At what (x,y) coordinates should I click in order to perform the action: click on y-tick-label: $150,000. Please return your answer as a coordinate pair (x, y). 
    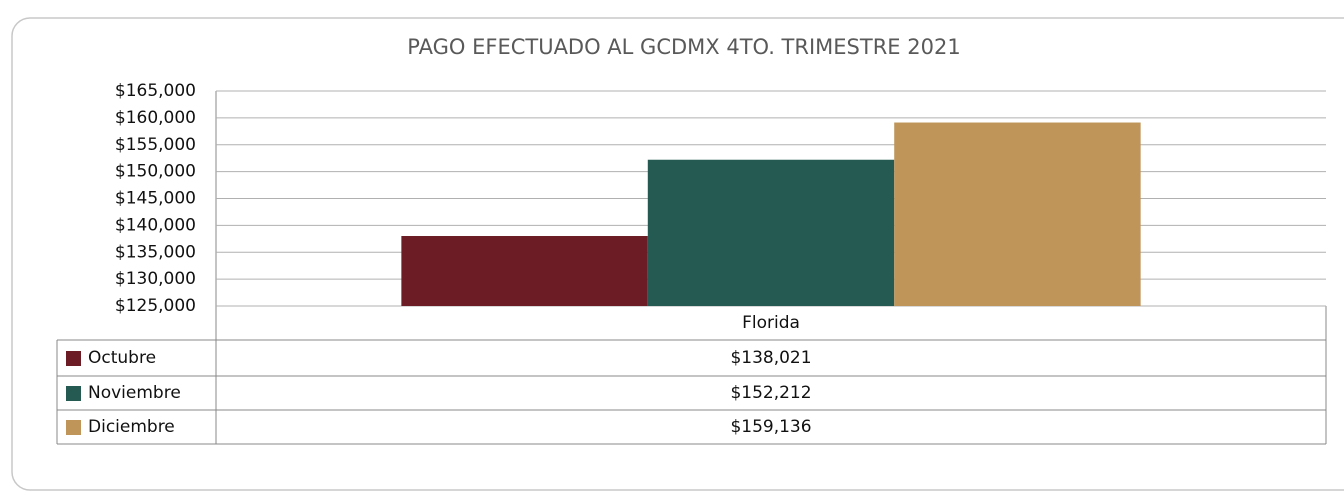
    Looking at the image, I should click on (155, 172).